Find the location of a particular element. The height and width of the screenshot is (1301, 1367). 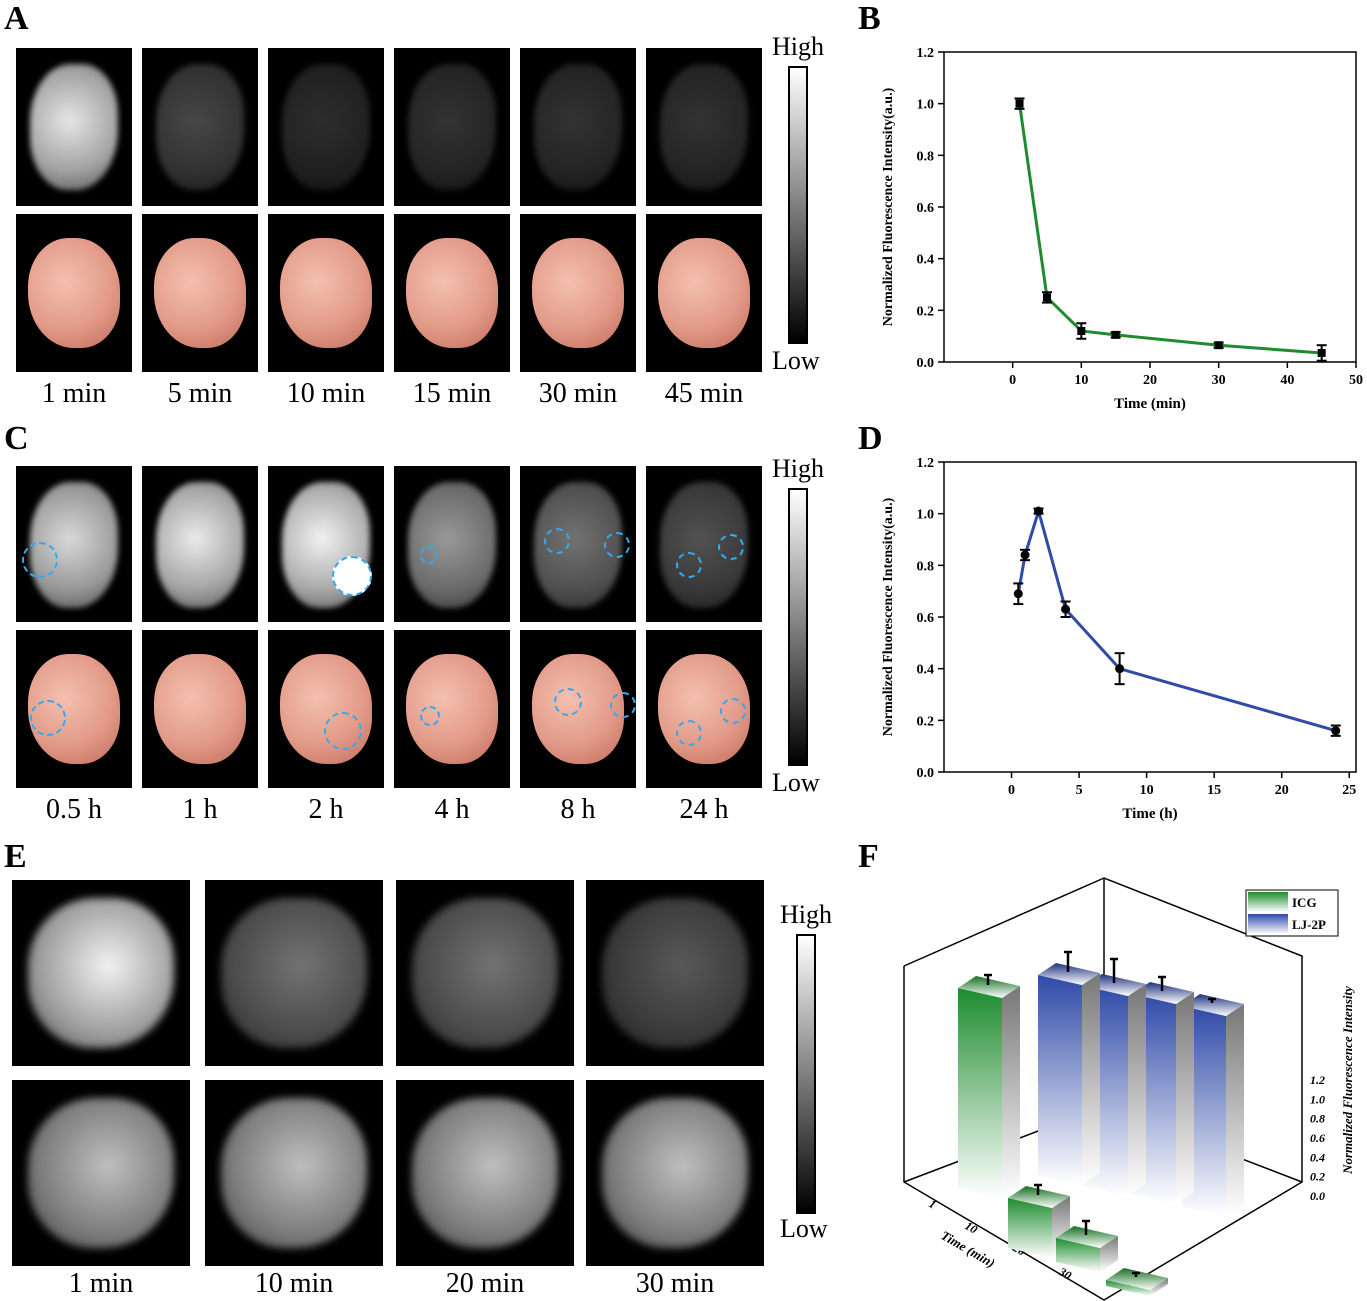

z-axis-label: Normalized Fluorescence Intensity is located at coordinates (1347, 1080).